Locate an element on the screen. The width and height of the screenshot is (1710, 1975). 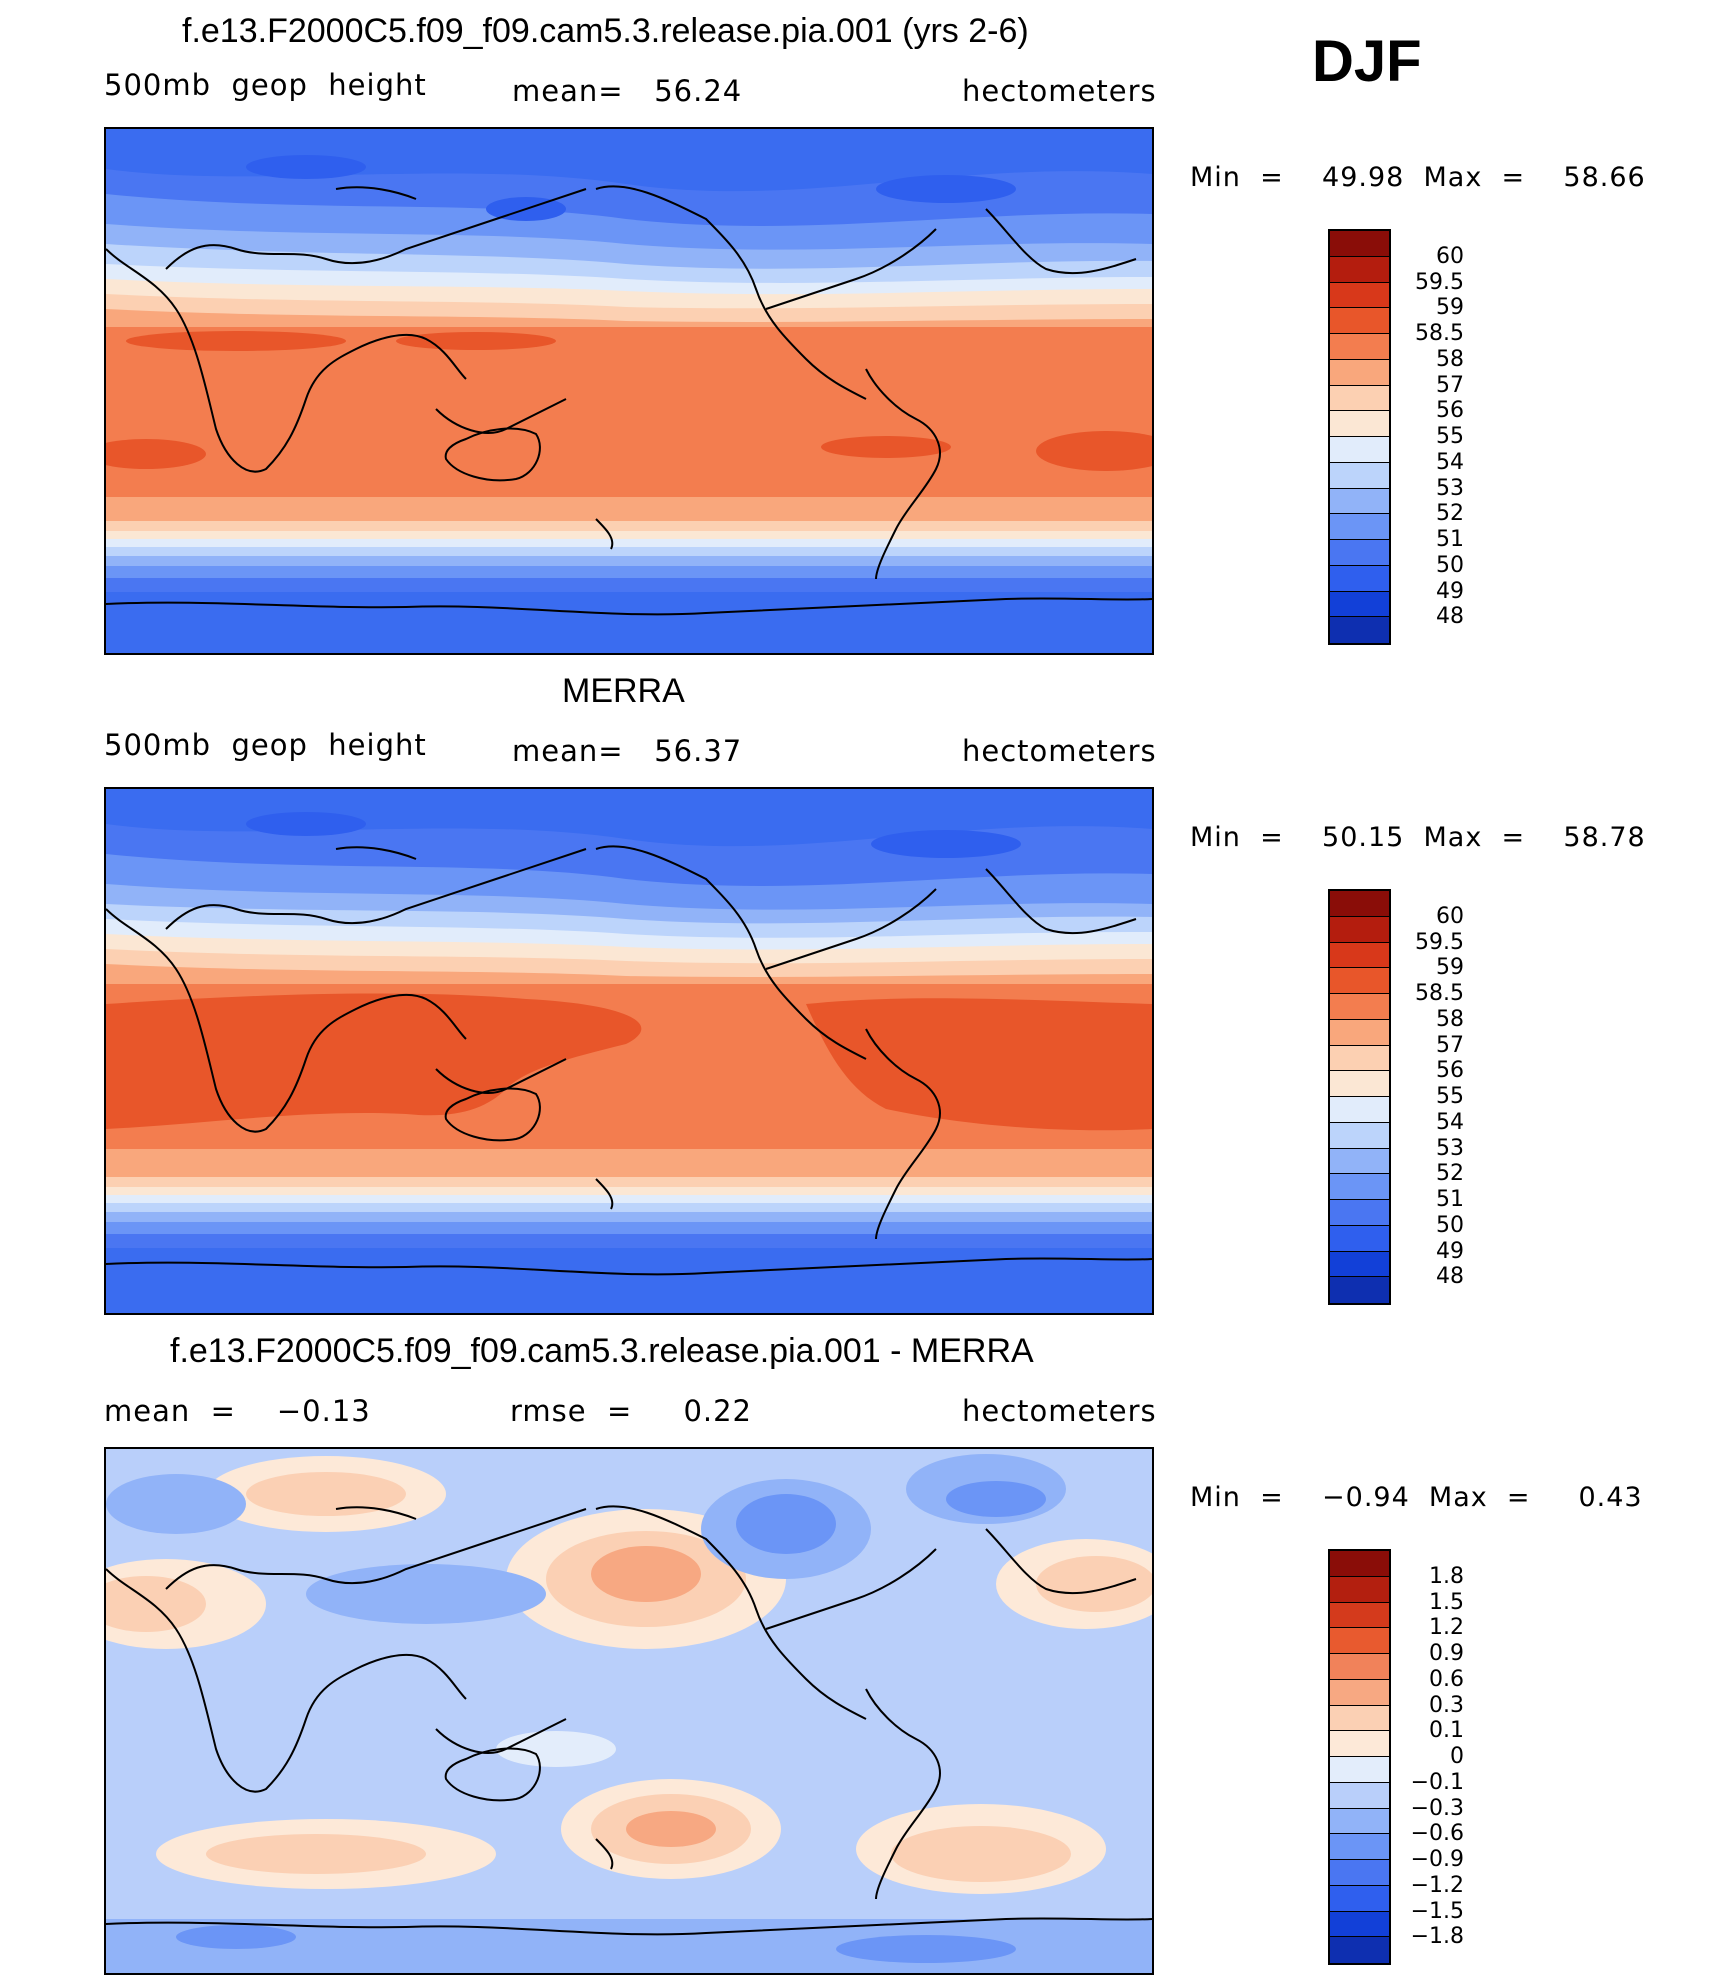
panel-3-mean-label: mean = −0.13 is located at coordinates (237, 1411).